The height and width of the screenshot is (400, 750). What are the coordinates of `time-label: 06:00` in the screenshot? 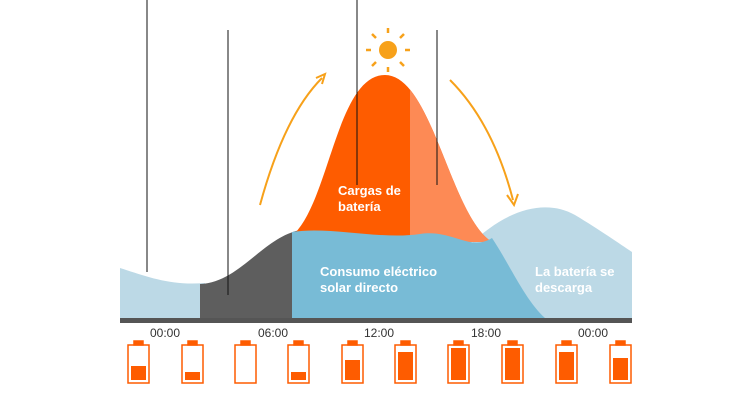 It's located at (273, 333).